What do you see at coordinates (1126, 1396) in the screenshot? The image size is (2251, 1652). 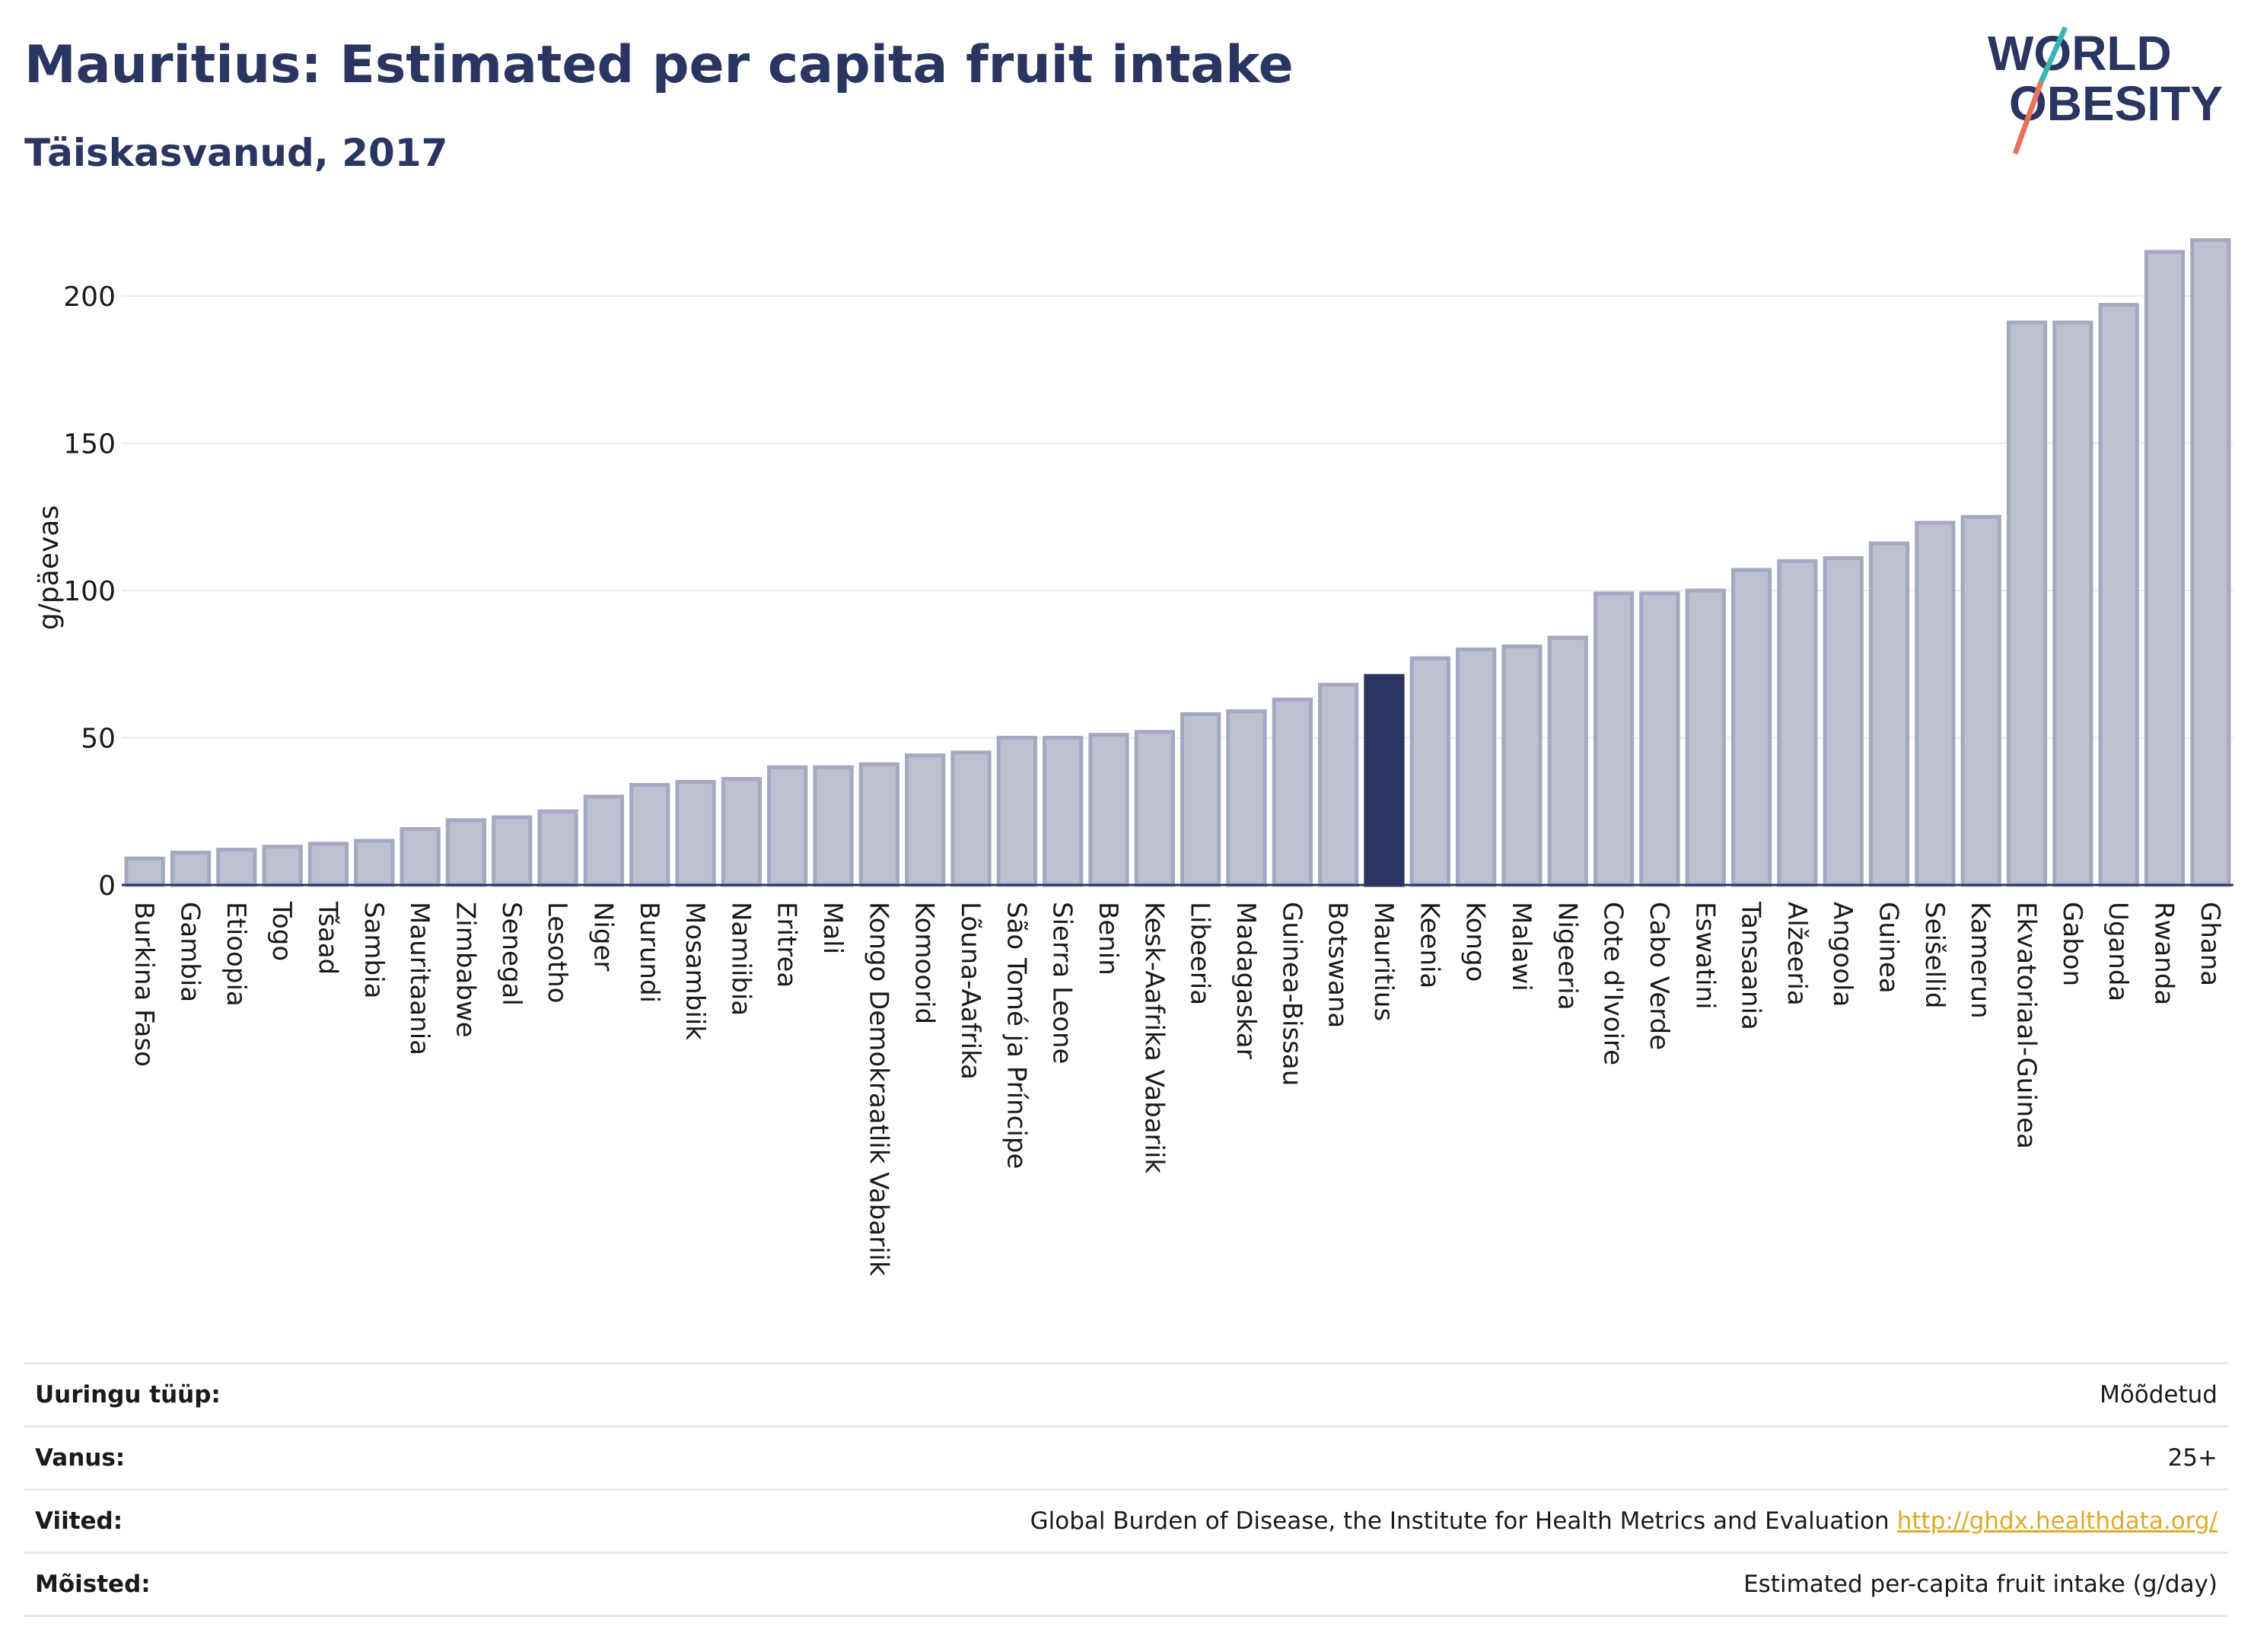 I see `meta-row-survey-type: Uuringu tüüp: Mõõdetud` at bounding box center [1126, 1396].